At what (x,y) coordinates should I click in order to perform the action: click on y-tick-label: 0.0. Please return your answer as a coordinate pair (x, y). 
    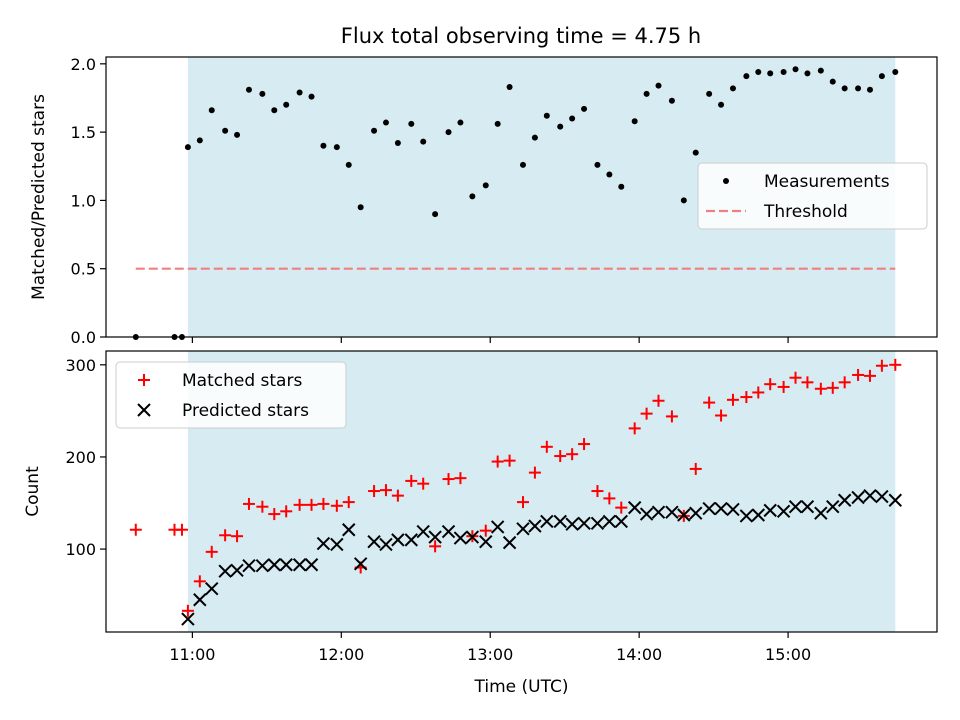
    Looking at the image, I should click on (83, 337).